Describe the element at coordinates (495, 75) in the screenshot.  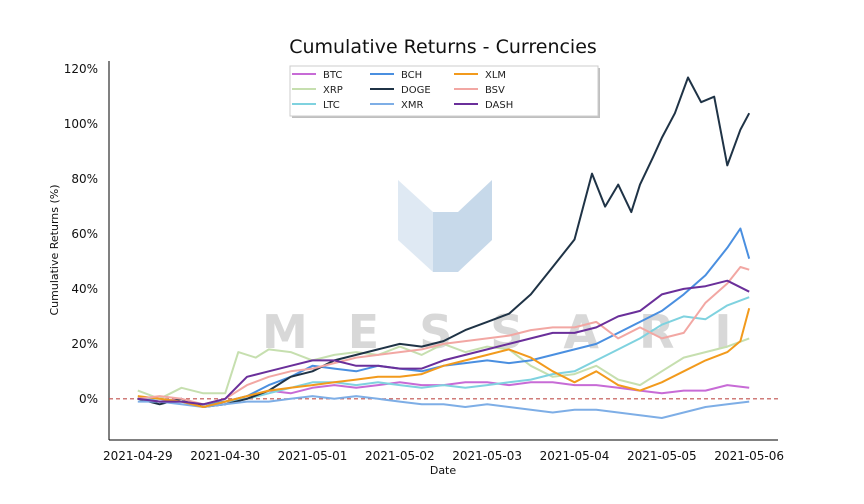
I see `legend-label-xlm: XLM` at that location.